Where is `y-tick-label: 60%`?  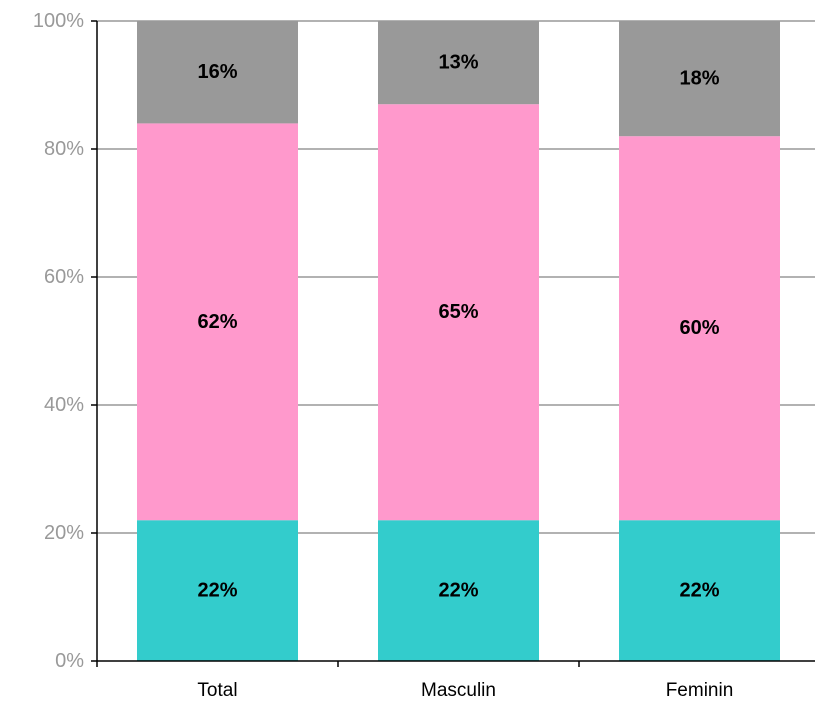 y-tick-label: 60% is located at coordinates (64, 277).